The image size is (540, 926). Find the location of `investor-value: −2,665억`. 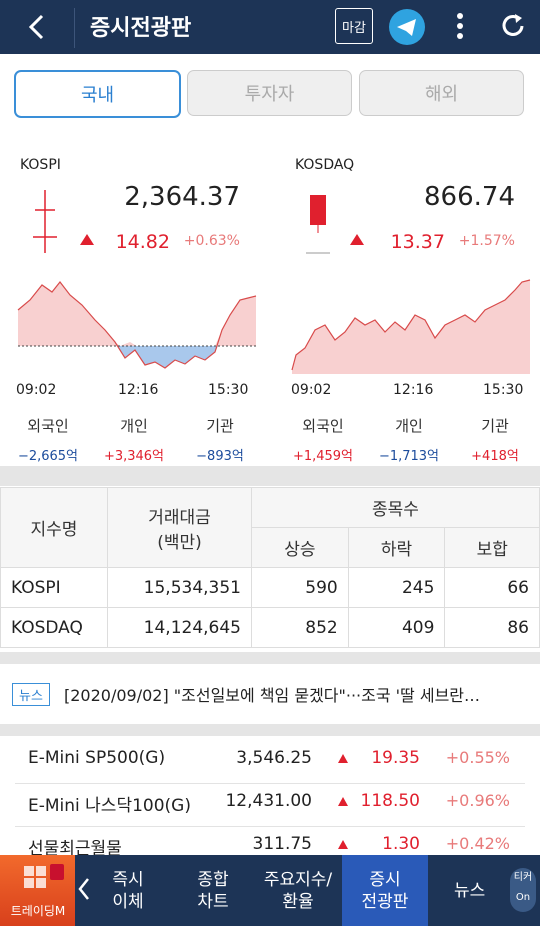

investor-value: −2,665억 is located at coordinates (48, 456).